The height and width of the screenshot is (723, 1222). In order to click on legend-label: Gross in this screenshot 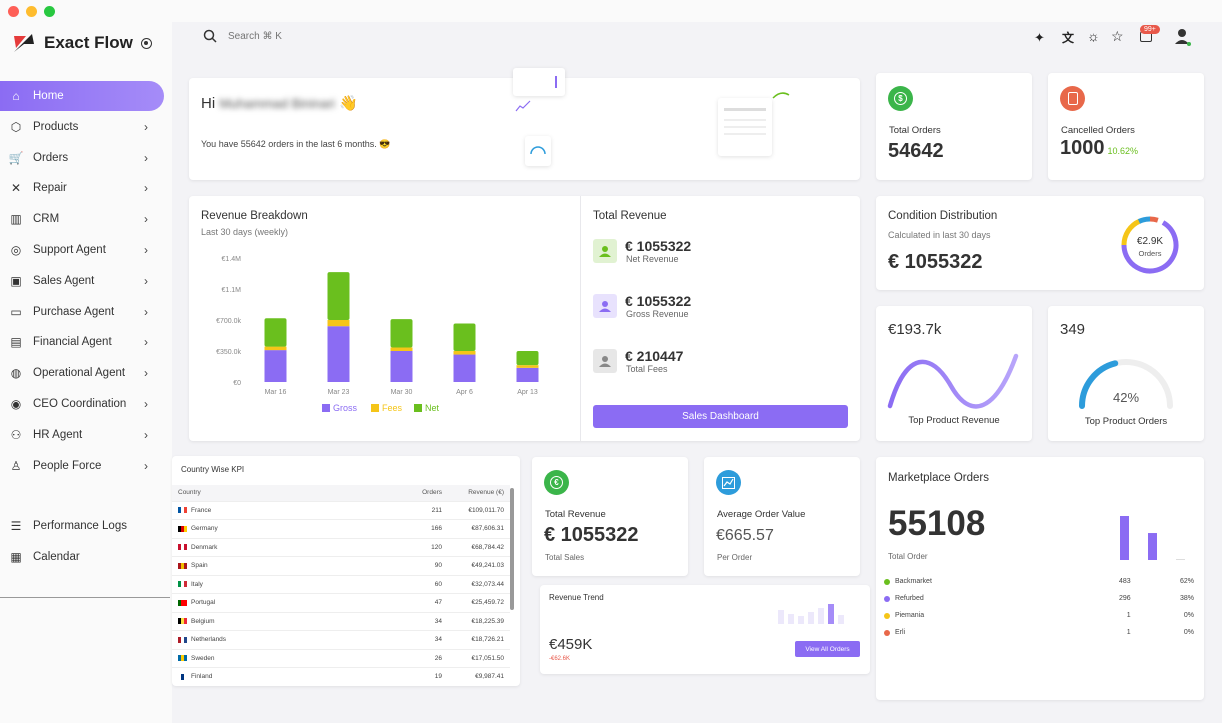, I will do `click(345, 408)`.